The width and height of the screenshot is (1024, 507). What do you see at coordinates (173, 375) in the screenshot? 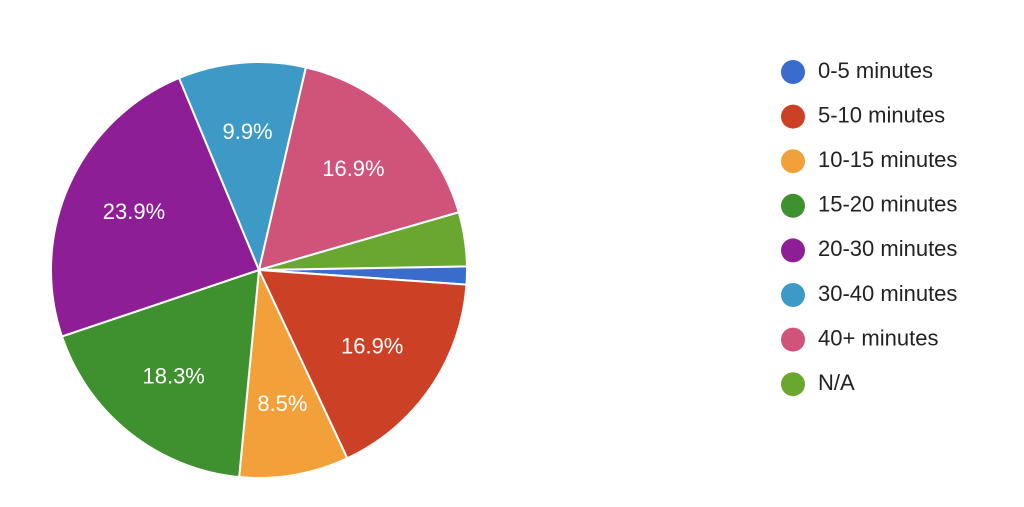
I see `slice-label: 18.3%` at bounding box center [173, 375].